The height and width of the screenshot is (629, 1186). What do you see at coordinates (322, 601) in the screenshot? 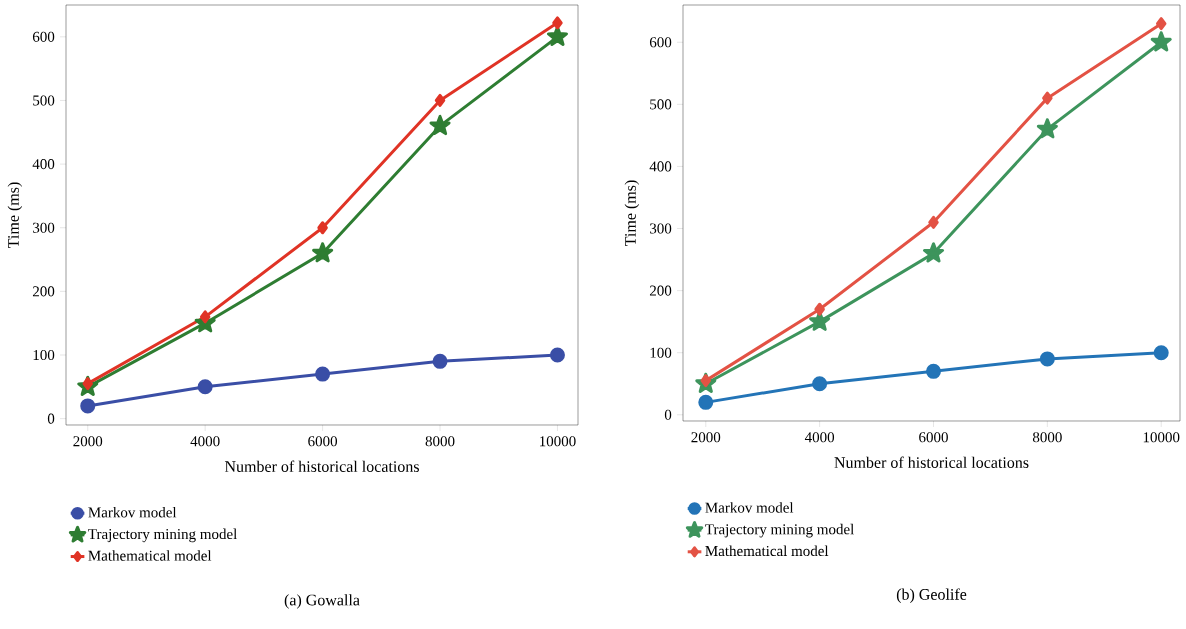
I see `text: (a) Gowalla` at bounding box center [322, 601].